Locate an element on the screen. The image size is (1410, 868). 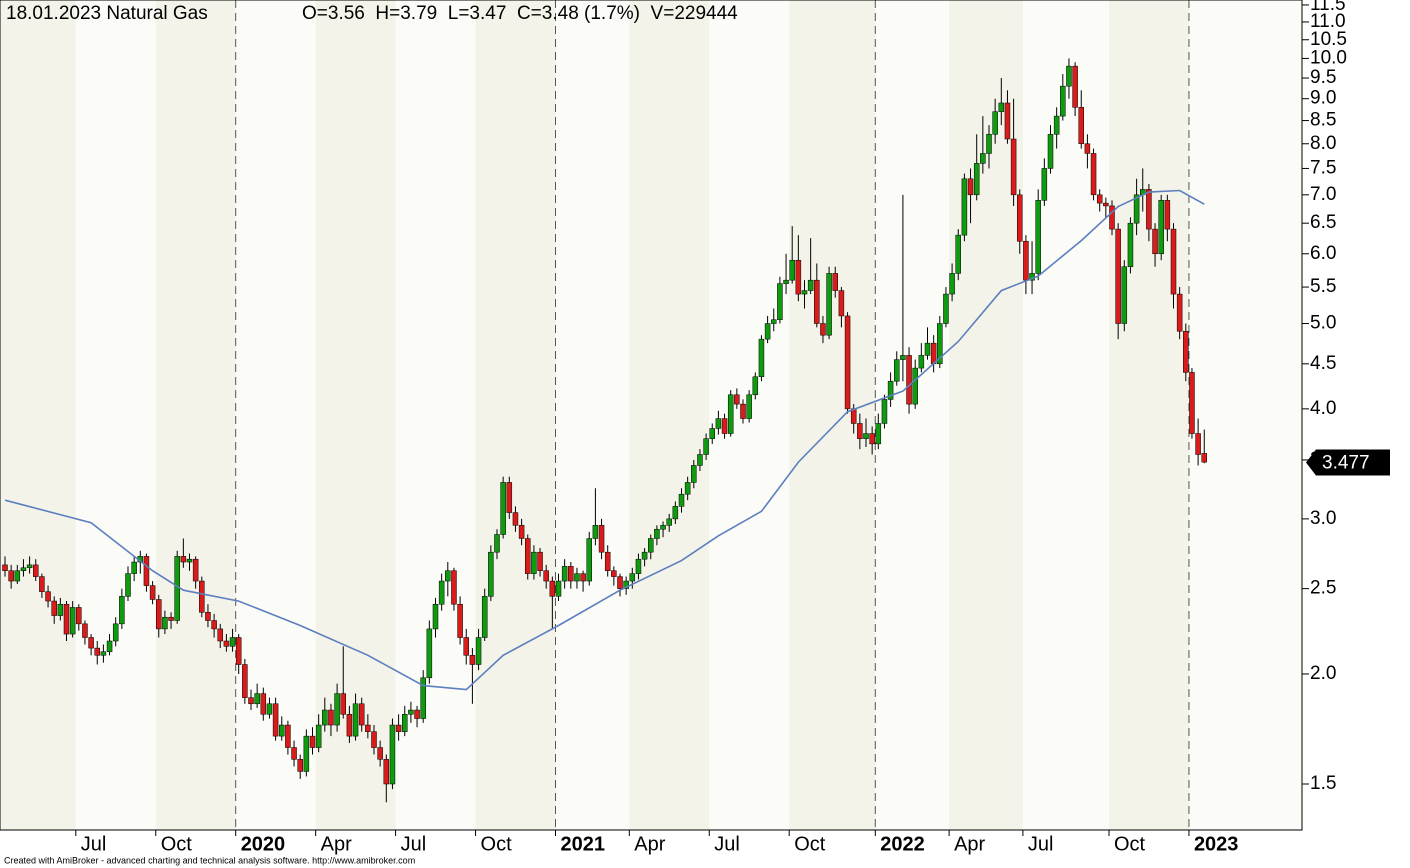
y-tick-label: 10.5 is located at coordinates (1328, 39).